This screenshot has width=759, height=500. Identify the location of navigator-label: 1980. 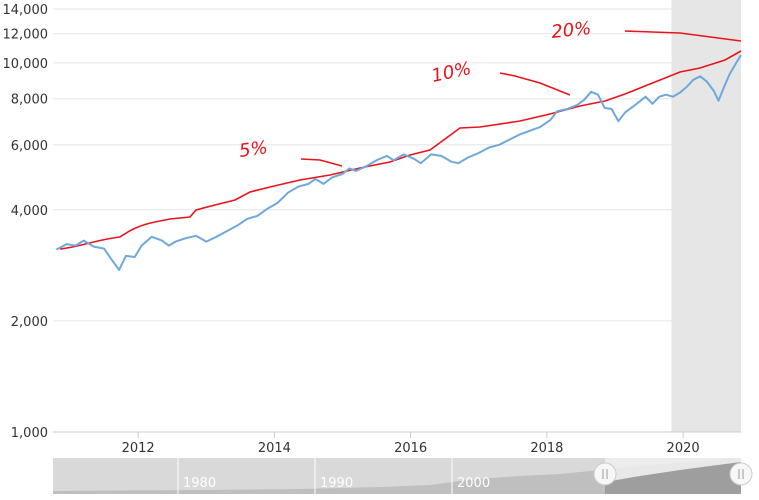
(199, 483).